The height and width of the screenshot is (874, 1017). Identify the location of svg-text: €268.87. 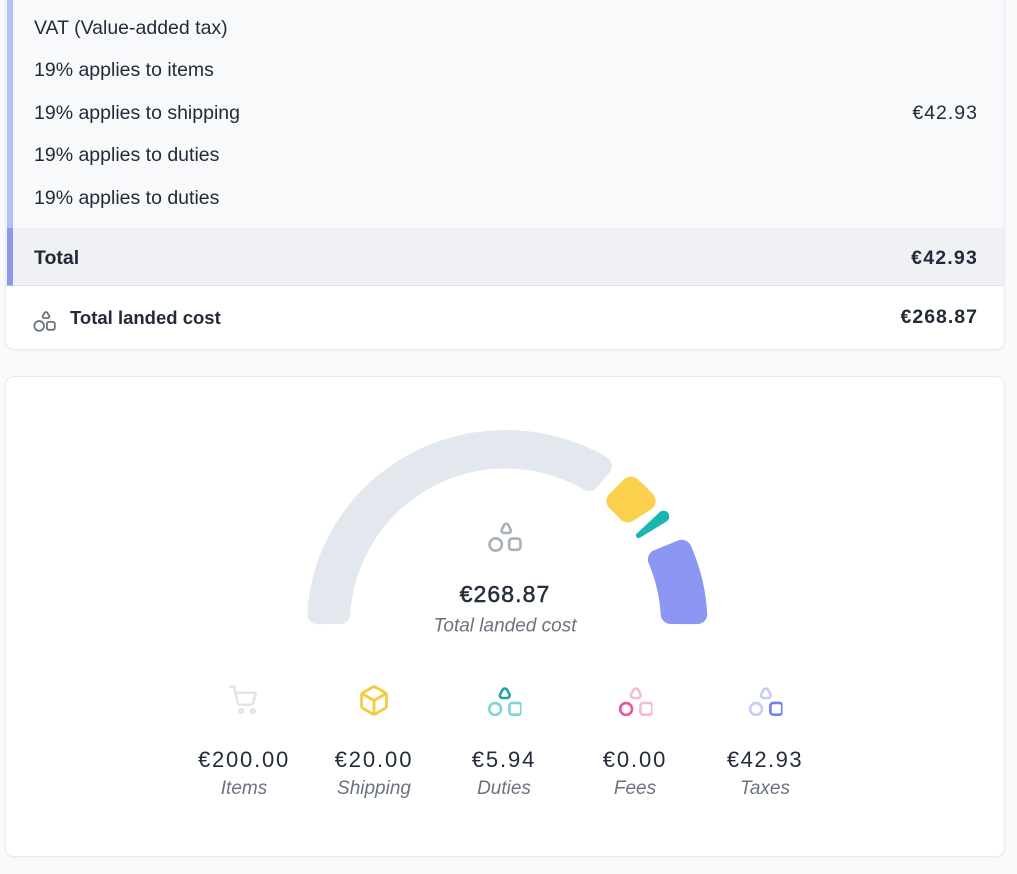
(505, 594).